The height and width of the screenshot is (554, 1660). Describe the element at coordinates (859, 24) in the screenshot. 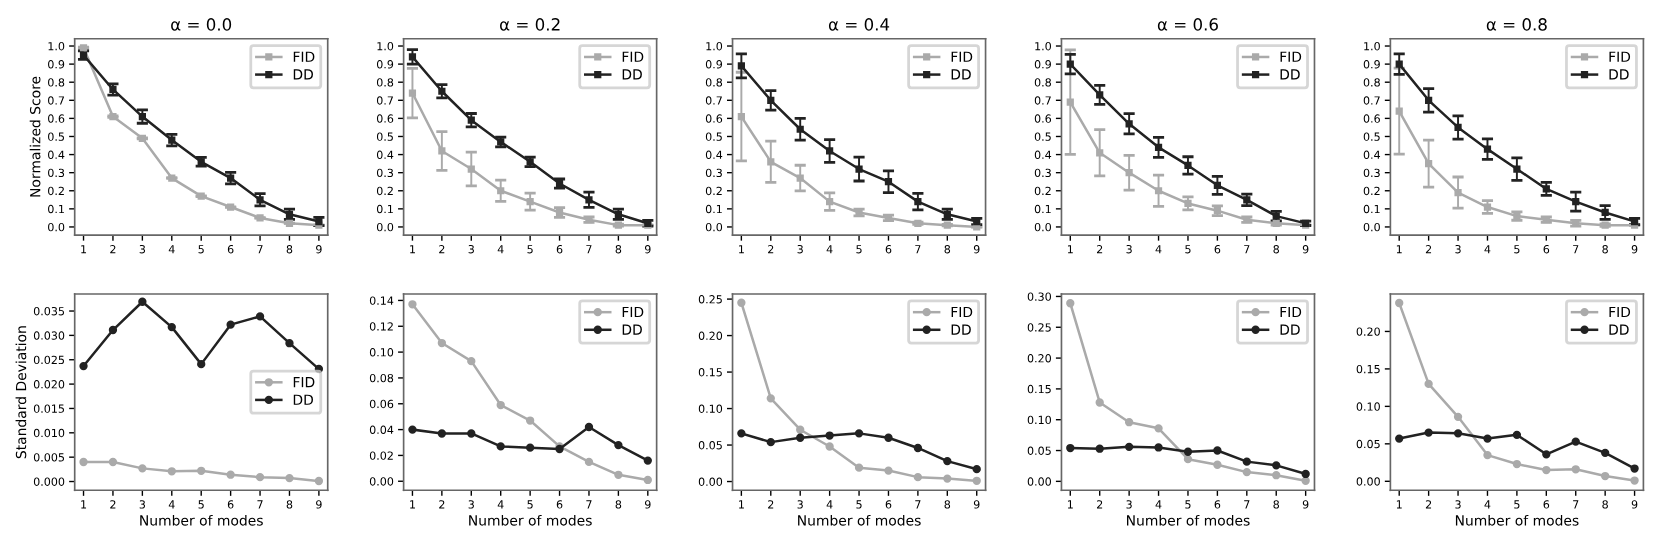

I see `chart-title: α = 0.4` at that location.